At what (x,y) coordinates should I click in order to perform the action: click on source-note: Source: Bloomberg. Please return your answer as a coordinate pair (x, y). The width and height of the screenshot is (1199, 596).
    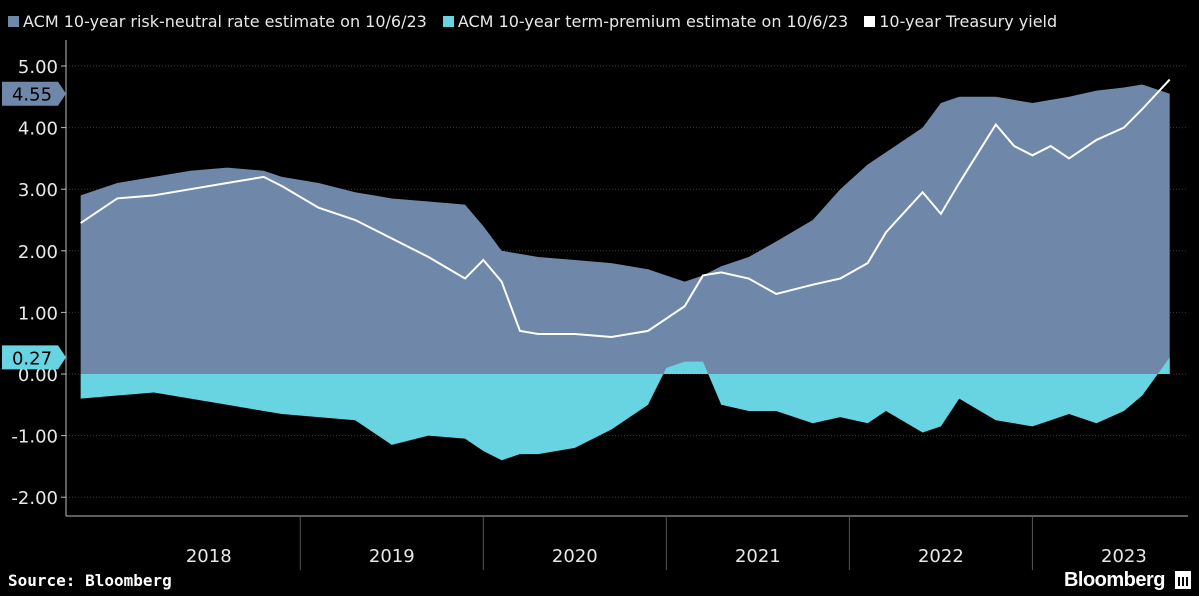
    Looking at the image, I should click on (90, 580).